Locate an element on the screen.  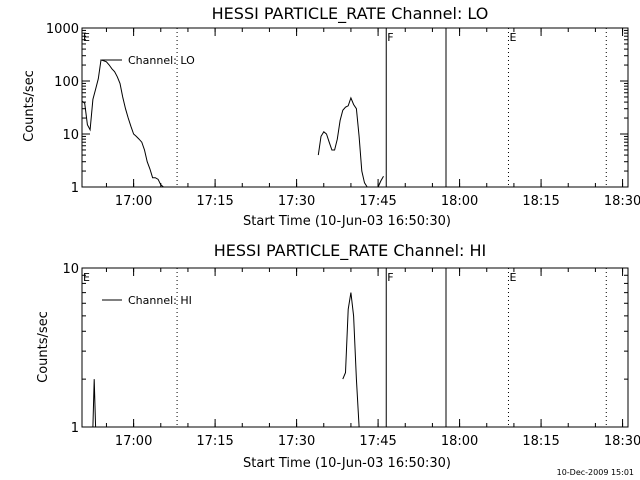
footer-date: 10-Dec-2009 15:01 is located at coordinates (595, 472).